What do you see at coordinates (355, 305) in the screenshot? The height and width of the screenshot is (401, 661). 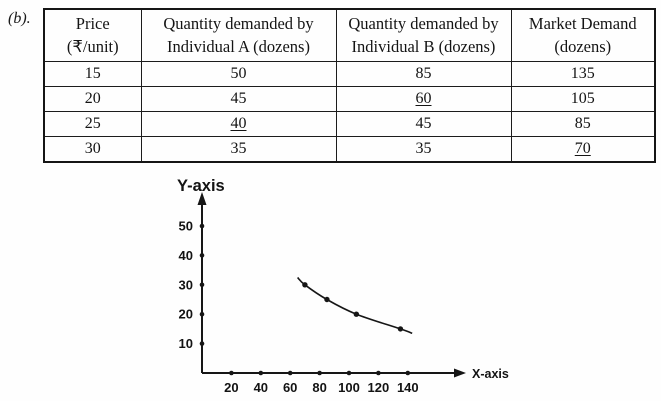 I see `demand-curve` at bounding box center [355, 305].